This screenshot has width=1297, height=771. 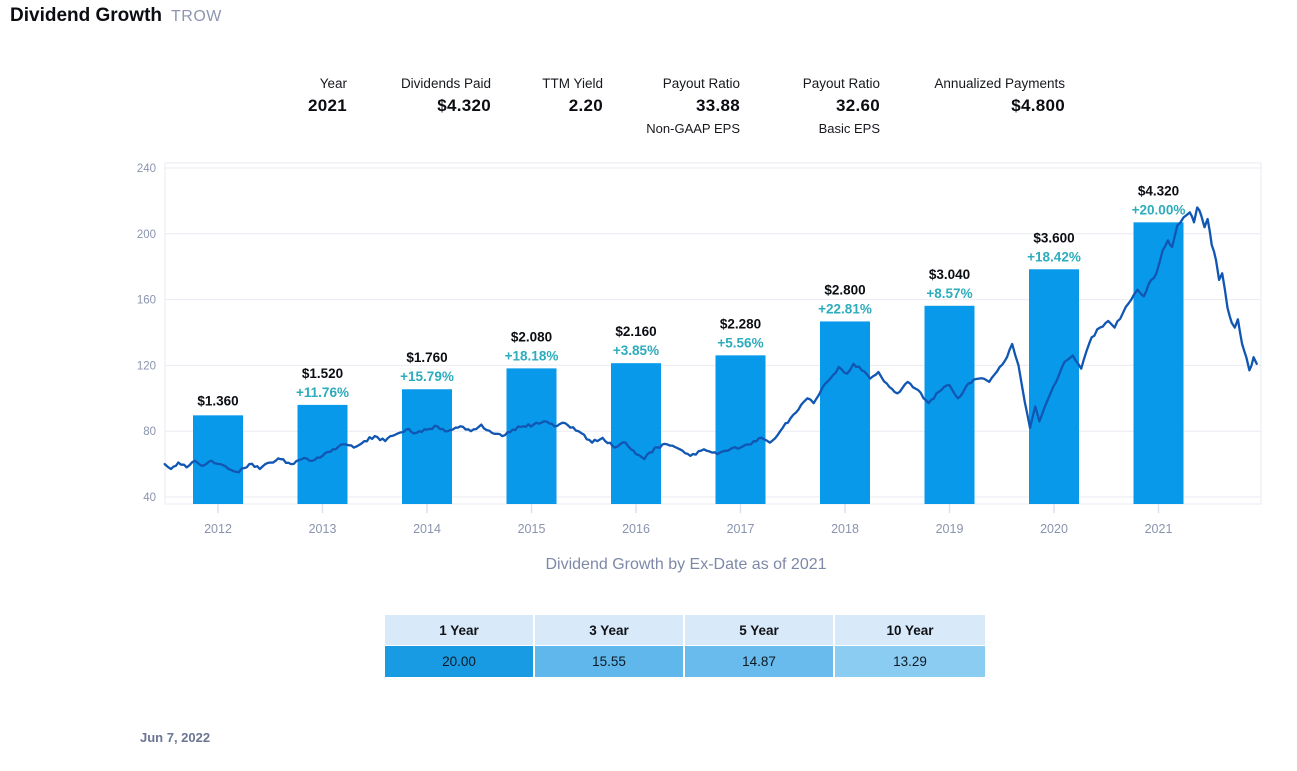 What do you see at coordinates (427, 529) in the screenshot?
I see `x-axis-label-2014: 2014` at bounding box center [427, 529].